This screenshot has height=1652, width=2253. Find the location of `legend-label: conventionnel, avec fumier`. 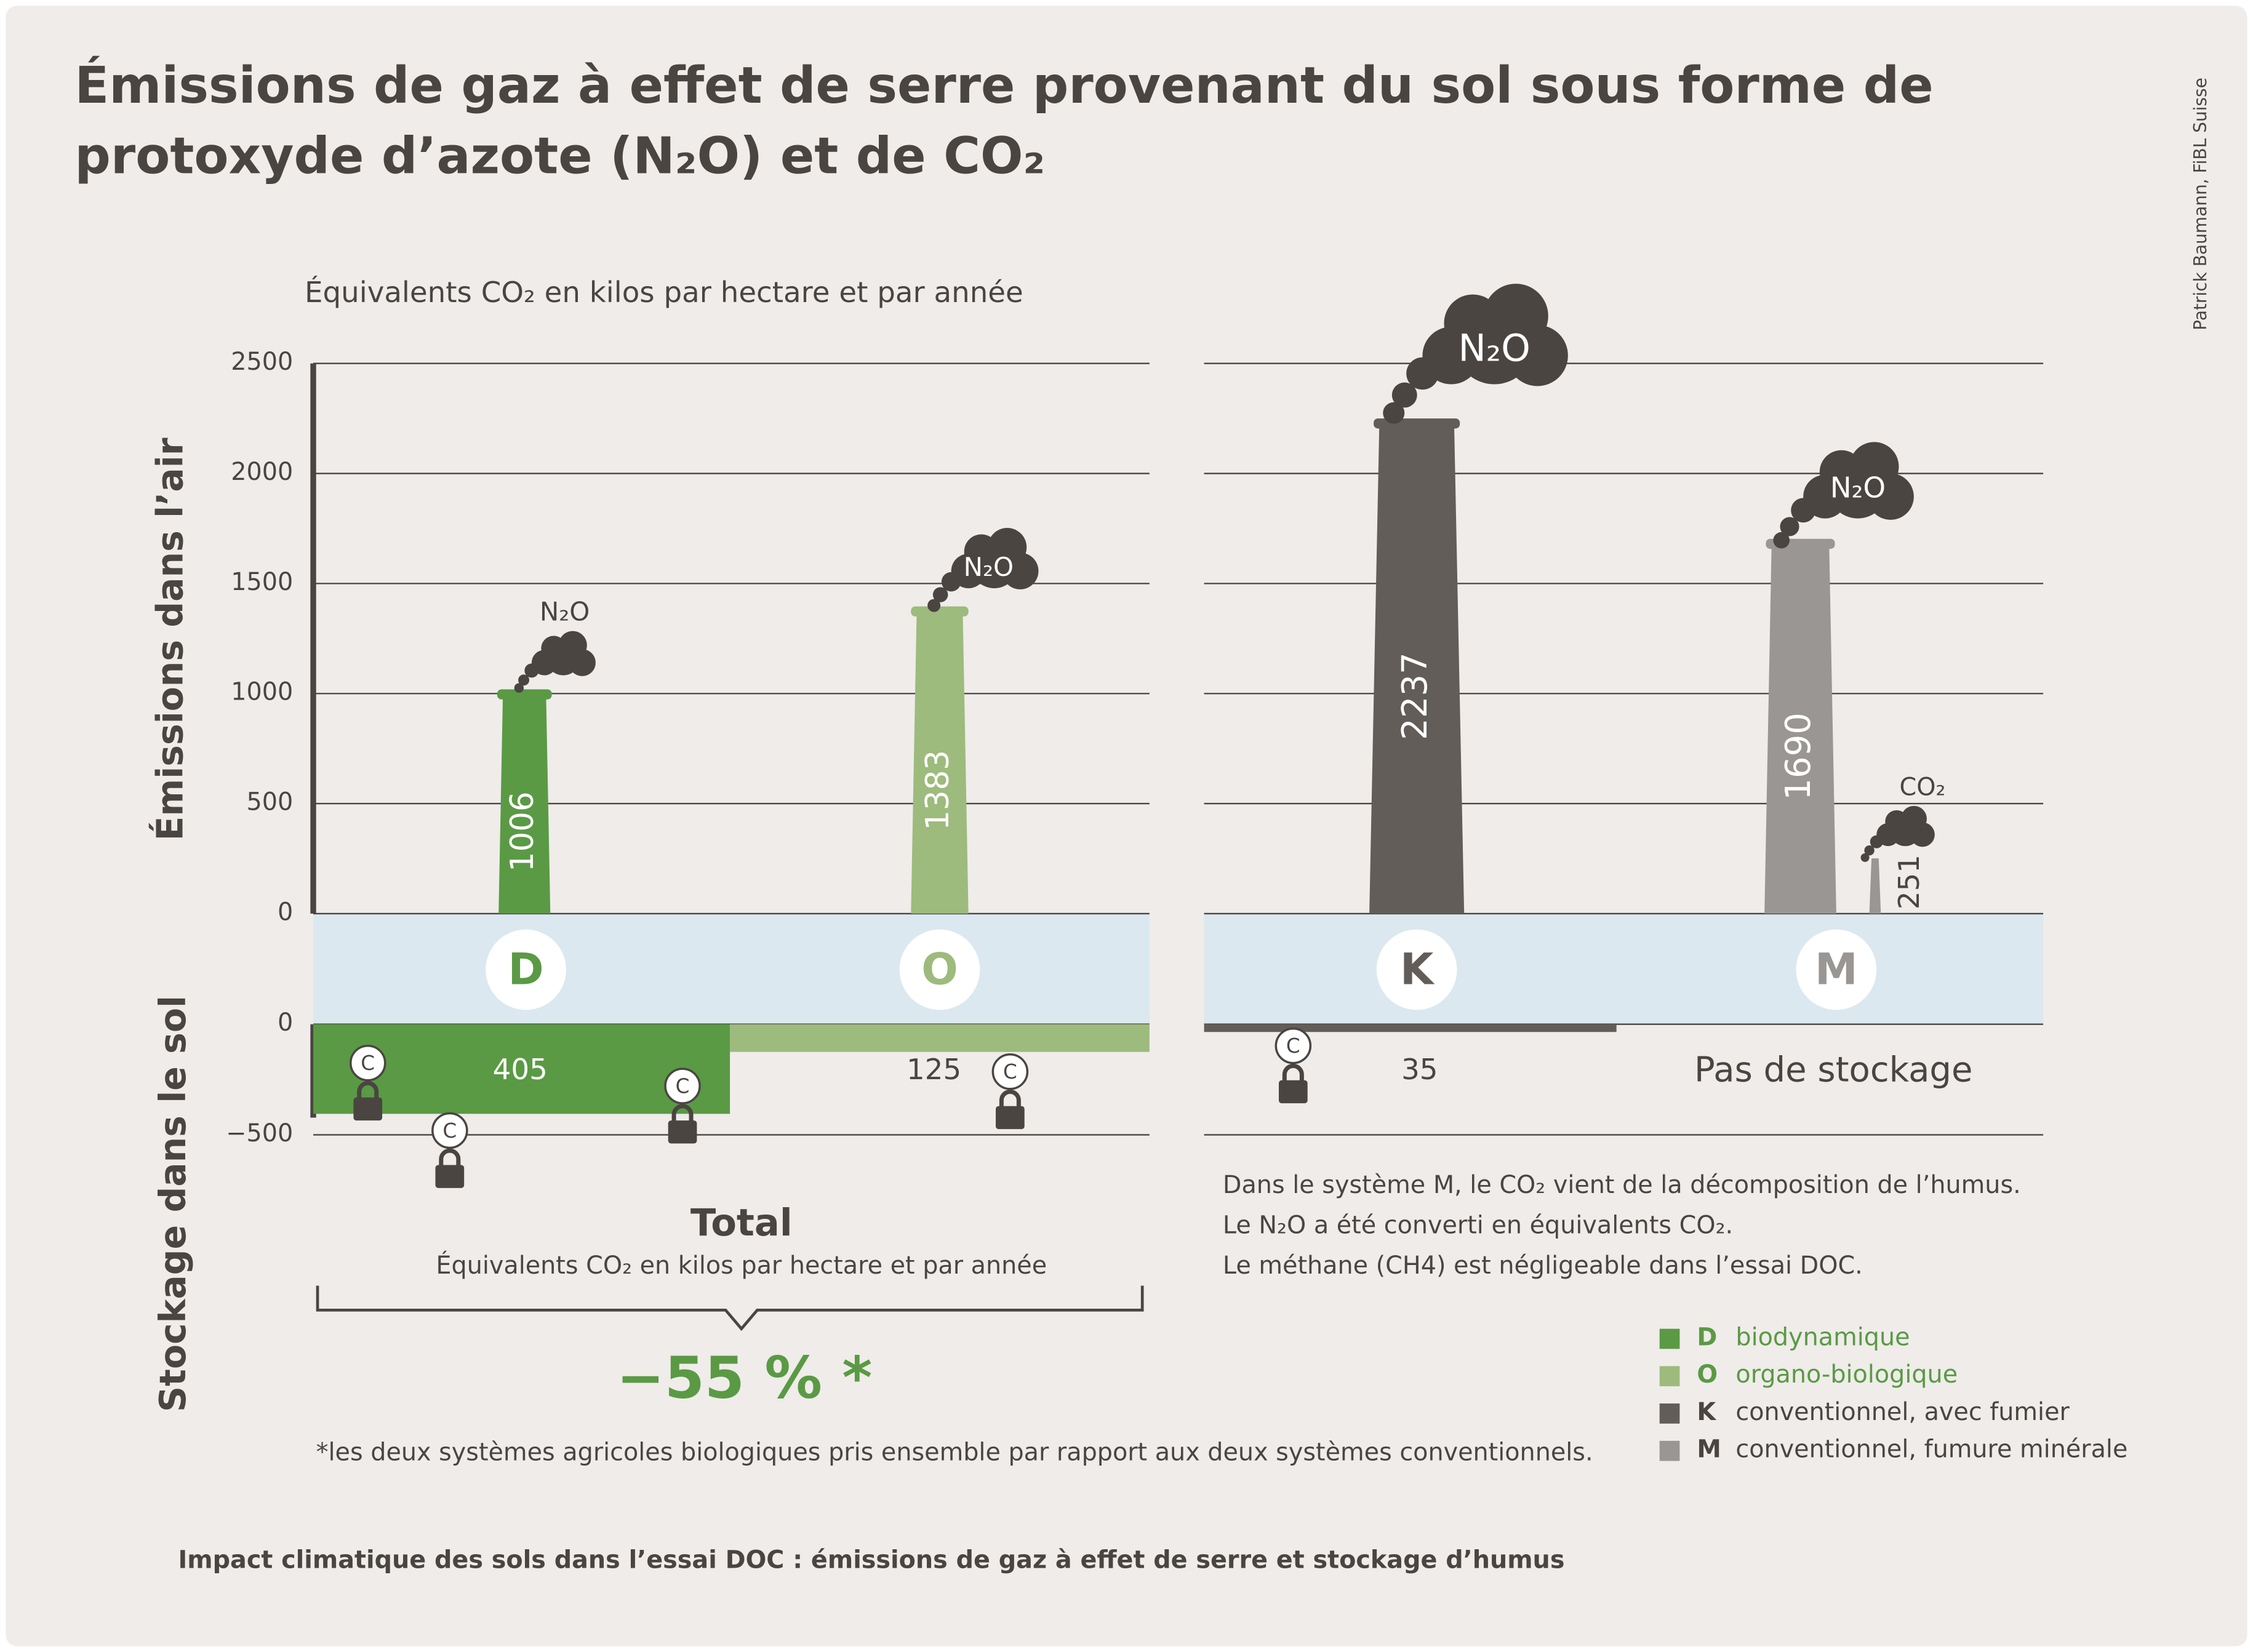

legend-label: conventionnel, avec fumier is located at coordinates (1902, 1412).